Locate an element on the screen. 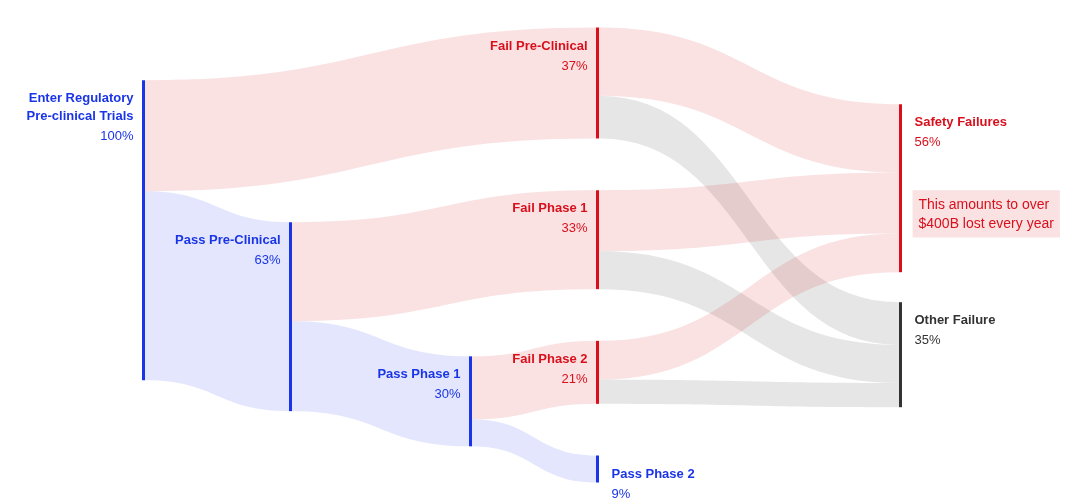 This screenshot has width=1080, height=504. data-label: 56% is located at coordinates (927, 142).